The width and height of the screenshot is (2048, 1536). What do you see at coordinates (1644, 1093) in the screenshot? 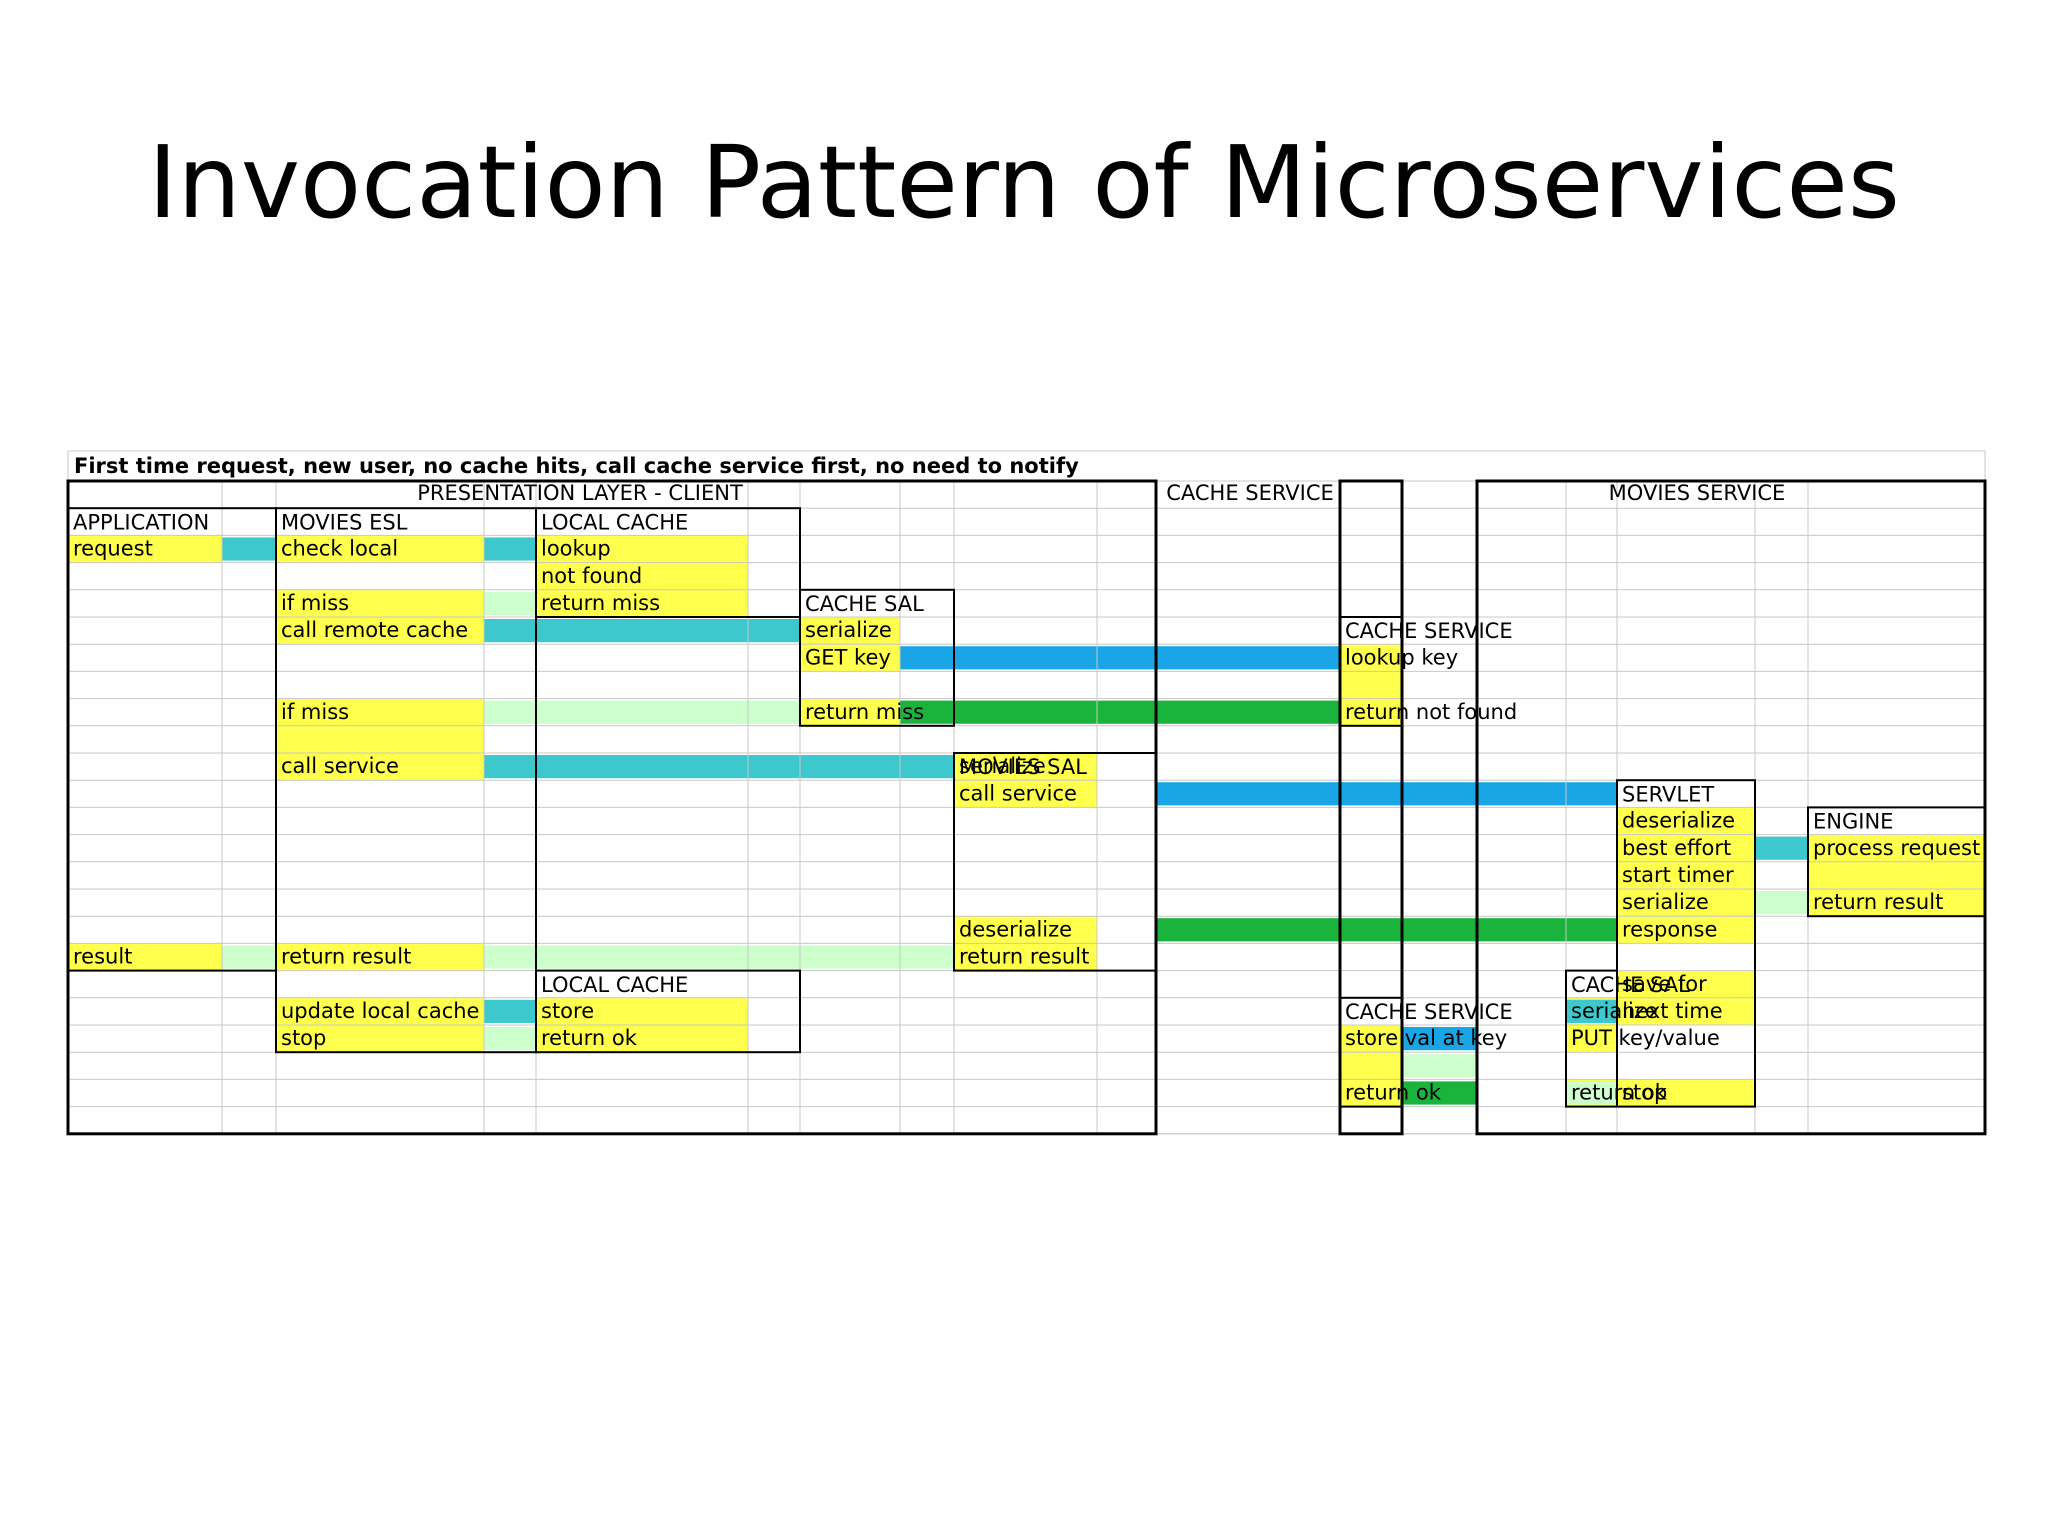
I see `cell-text: stop` at bounding box center [1644, 1093].